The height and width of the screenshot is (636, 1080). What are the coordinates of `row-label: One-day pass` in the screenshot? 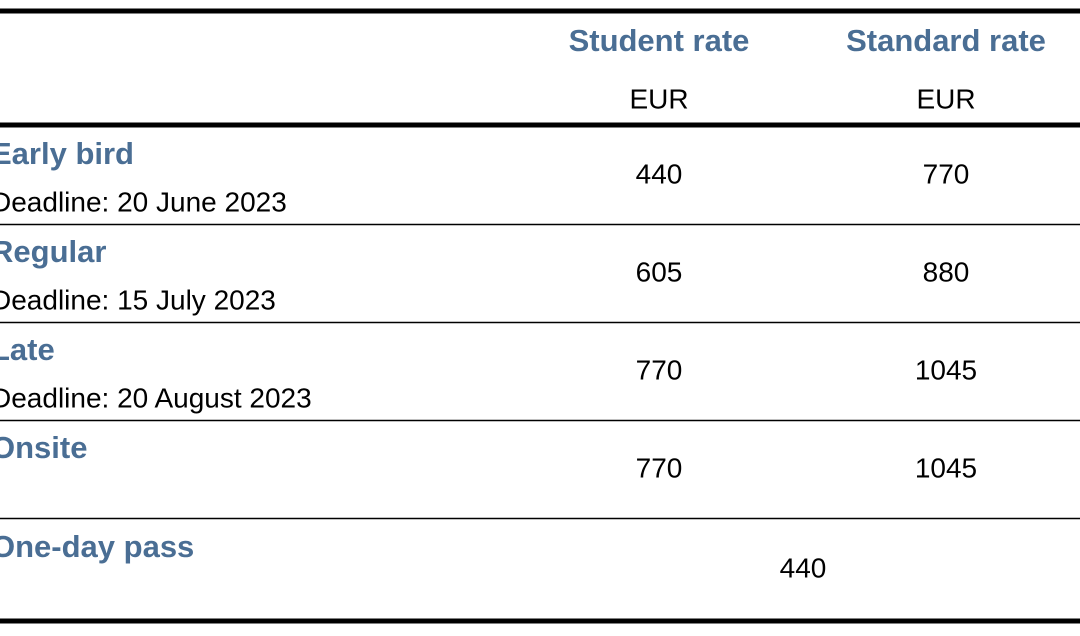 It's located at (97, 546).